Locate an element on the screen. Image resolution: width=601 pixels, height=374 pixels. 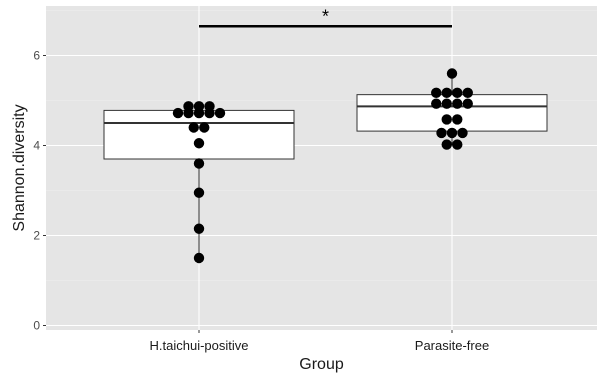
y-axis-ticks: 0 2 4 6 is located at coordinates (39, 191).